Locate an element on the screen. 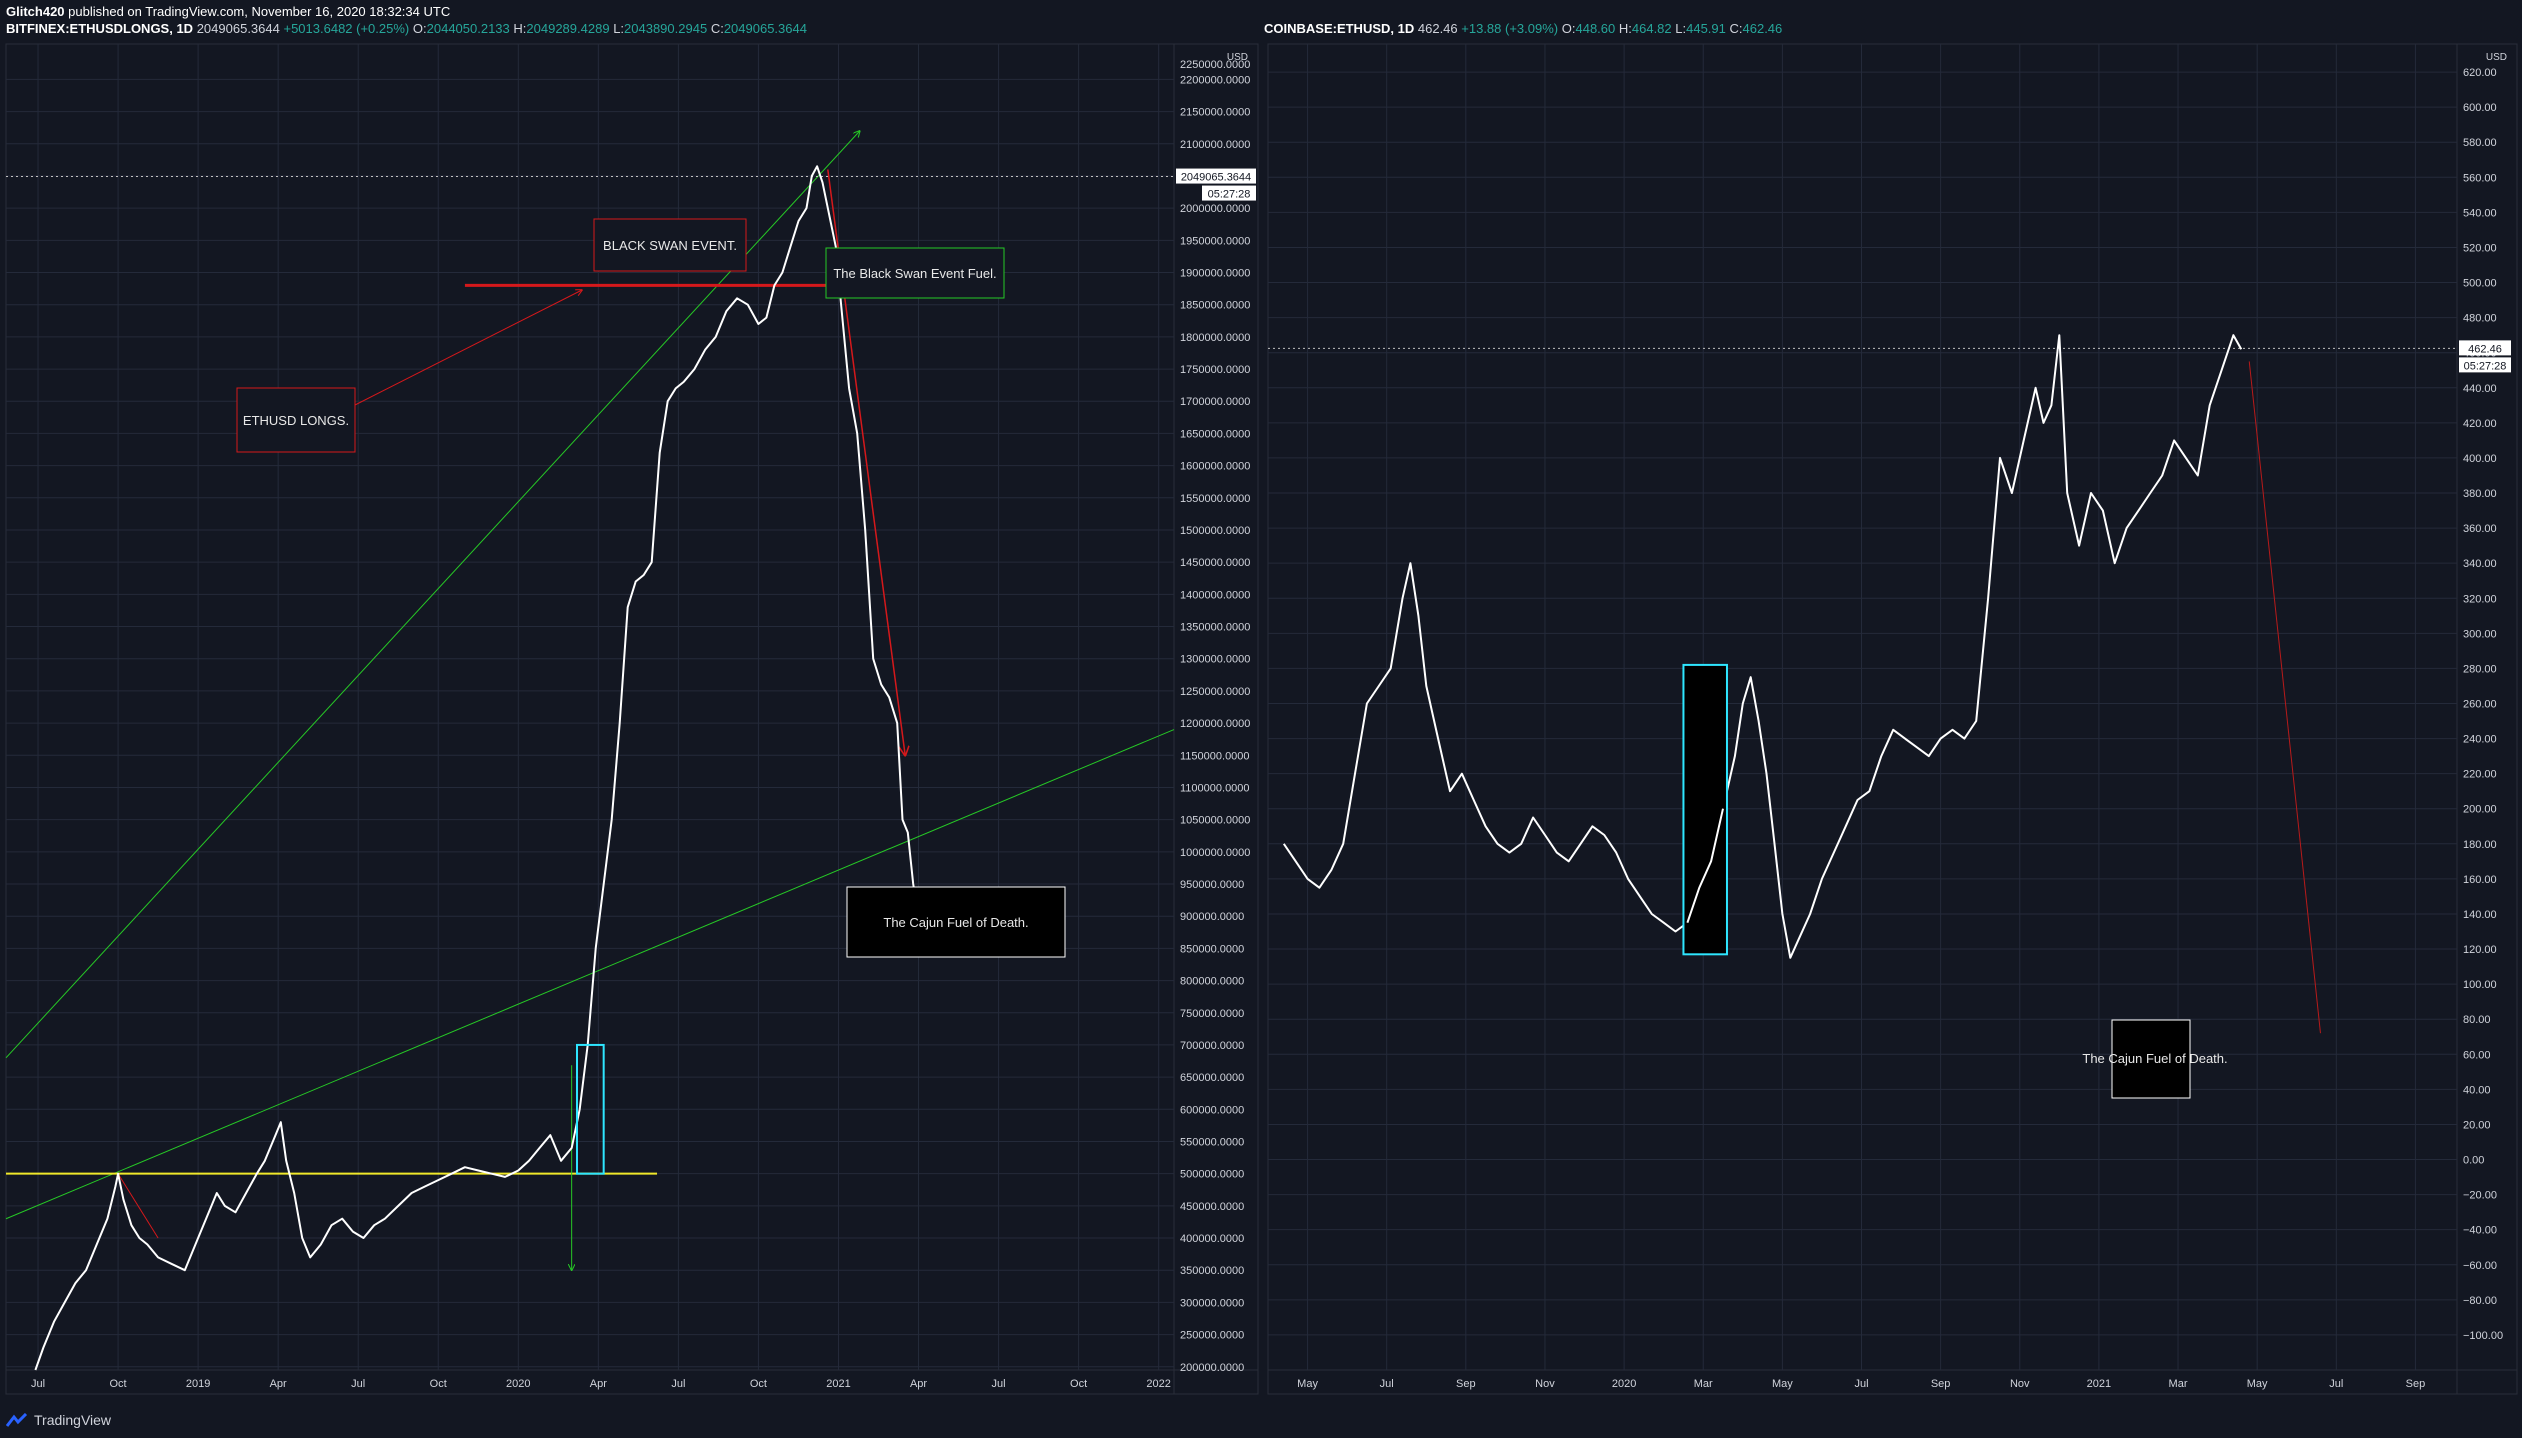 This screenshot has width=2522, height=1438. y-tick-label: 750000.0000 is located at coordinates (1212, 1014).